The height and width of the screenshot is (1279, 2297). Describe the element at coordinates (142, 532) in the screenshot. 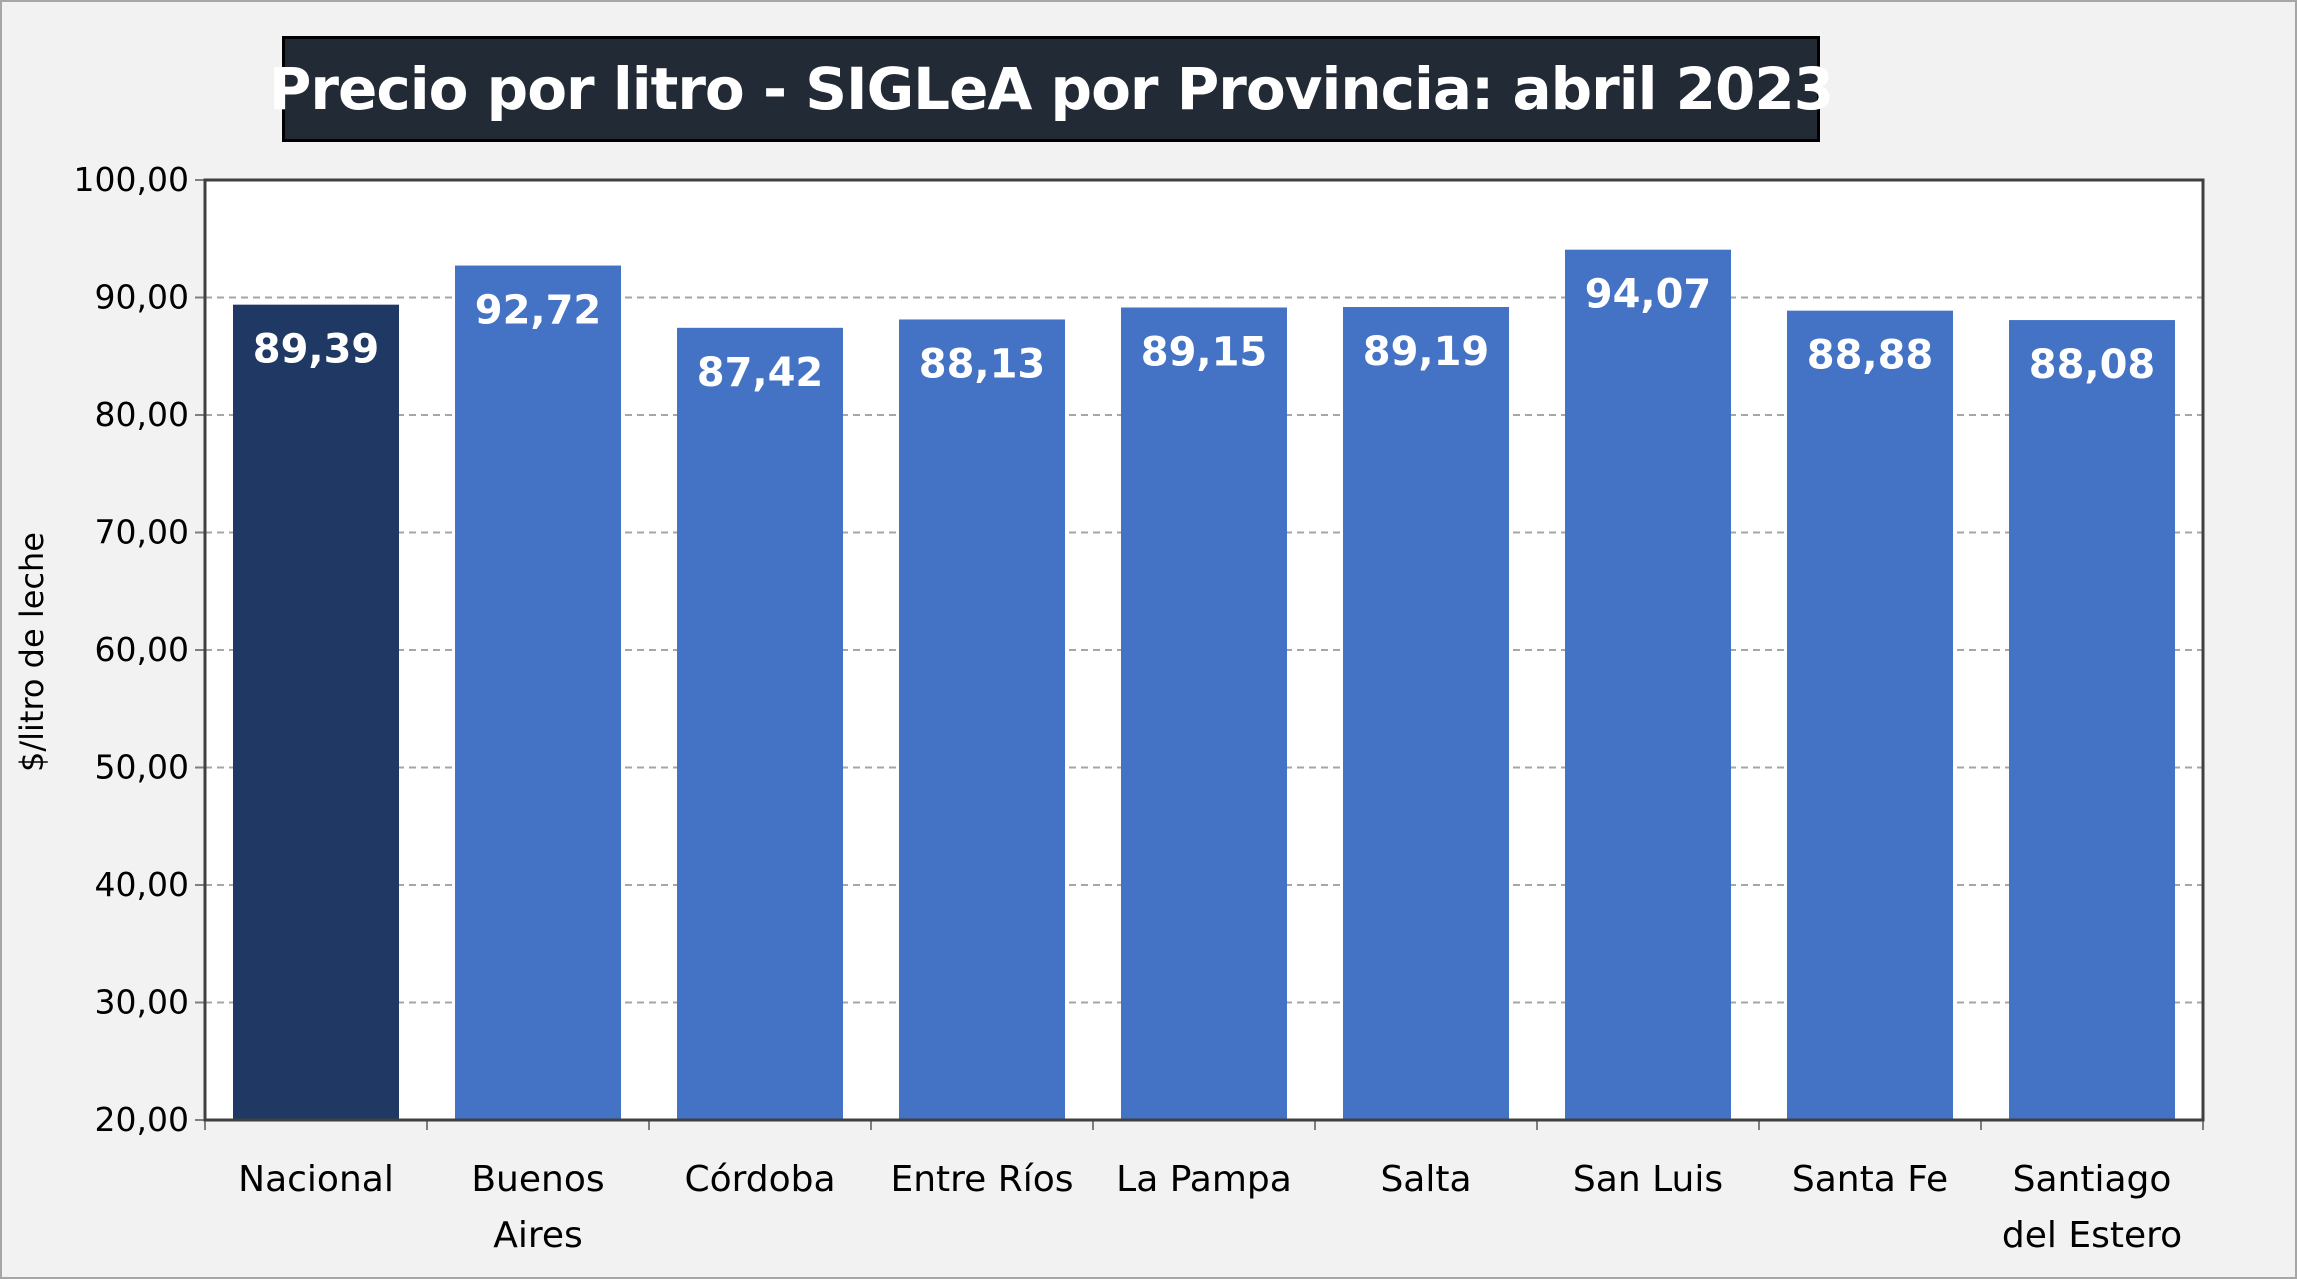

I see `y-tick-label: 70,00` at that location.